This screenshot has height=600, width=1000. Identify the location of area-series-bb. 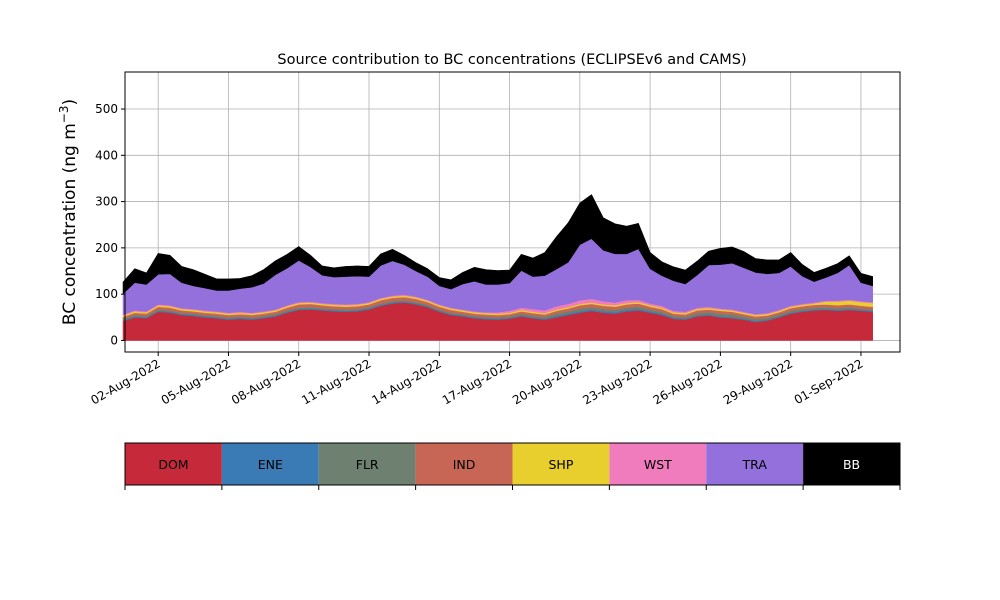
(497, 244).